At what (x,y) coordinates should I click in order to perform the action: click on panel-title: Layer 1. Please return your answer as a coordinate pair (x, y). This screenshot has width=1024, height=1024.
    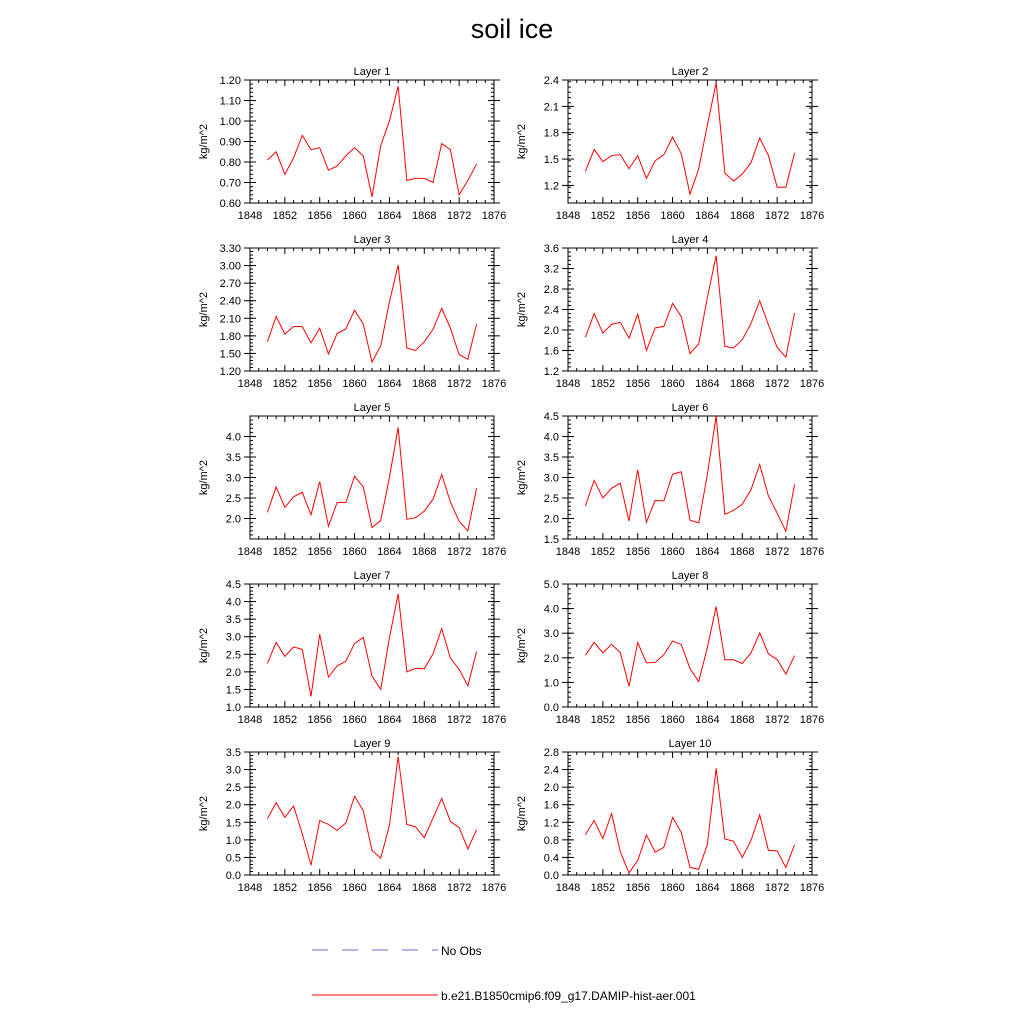
    Looking at the image, I should click on (372, 72).